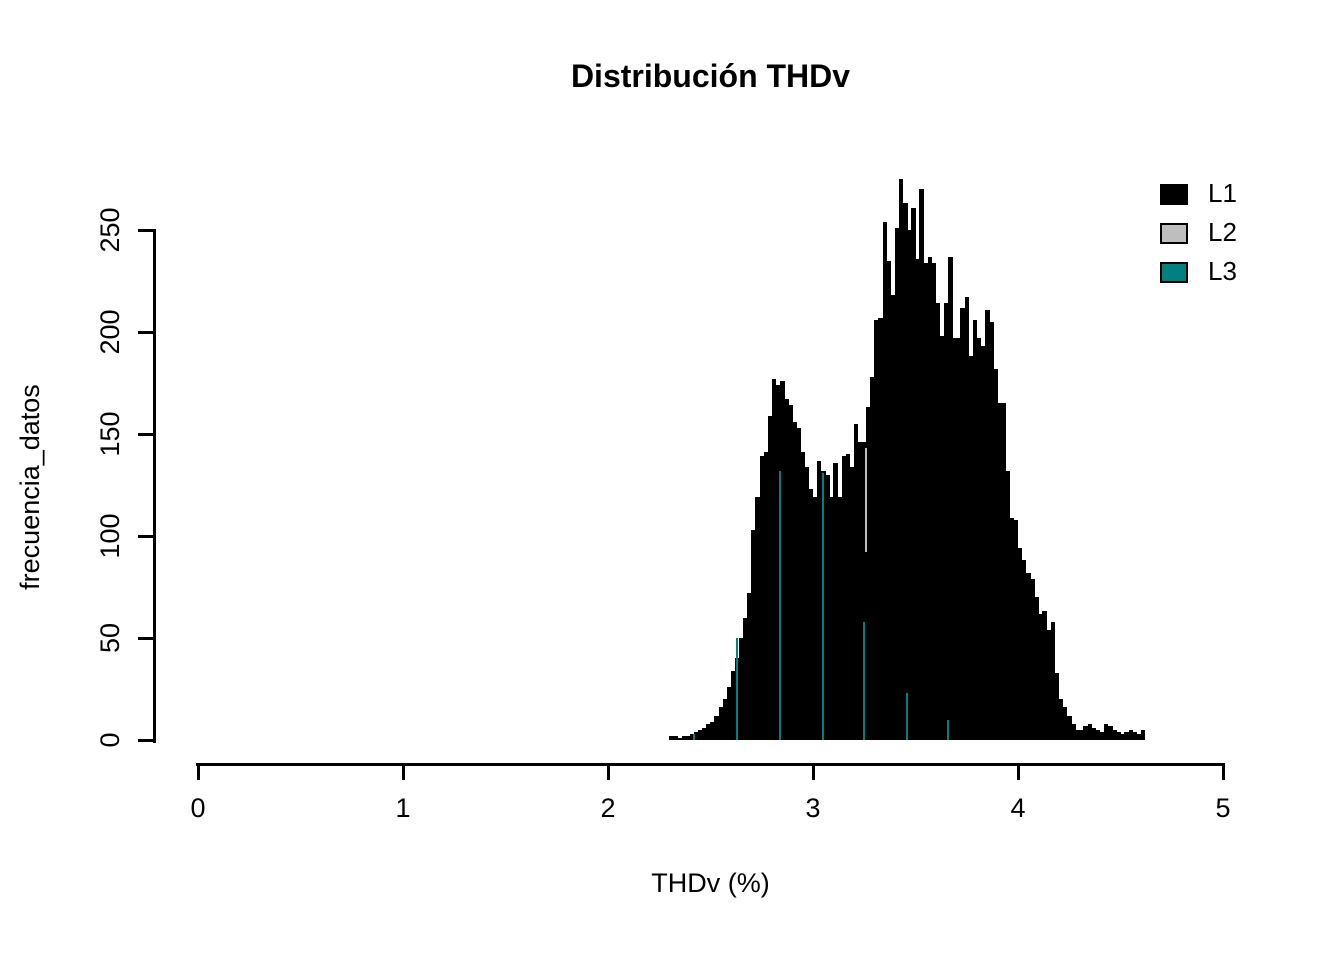 The width and height of the screenshot is (1344, 960). I want to click on x-tick-label: 2, so click(608, 808).